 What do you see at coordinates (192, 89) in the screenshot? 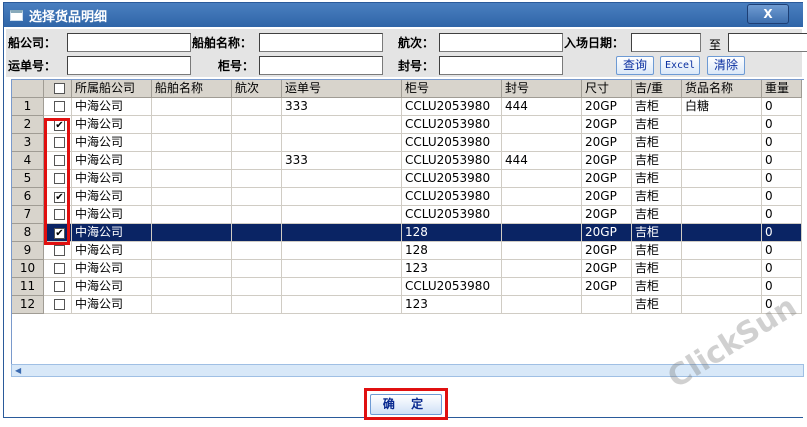
I see `column-header: 船舶名称` at bounding box center [192, 89].